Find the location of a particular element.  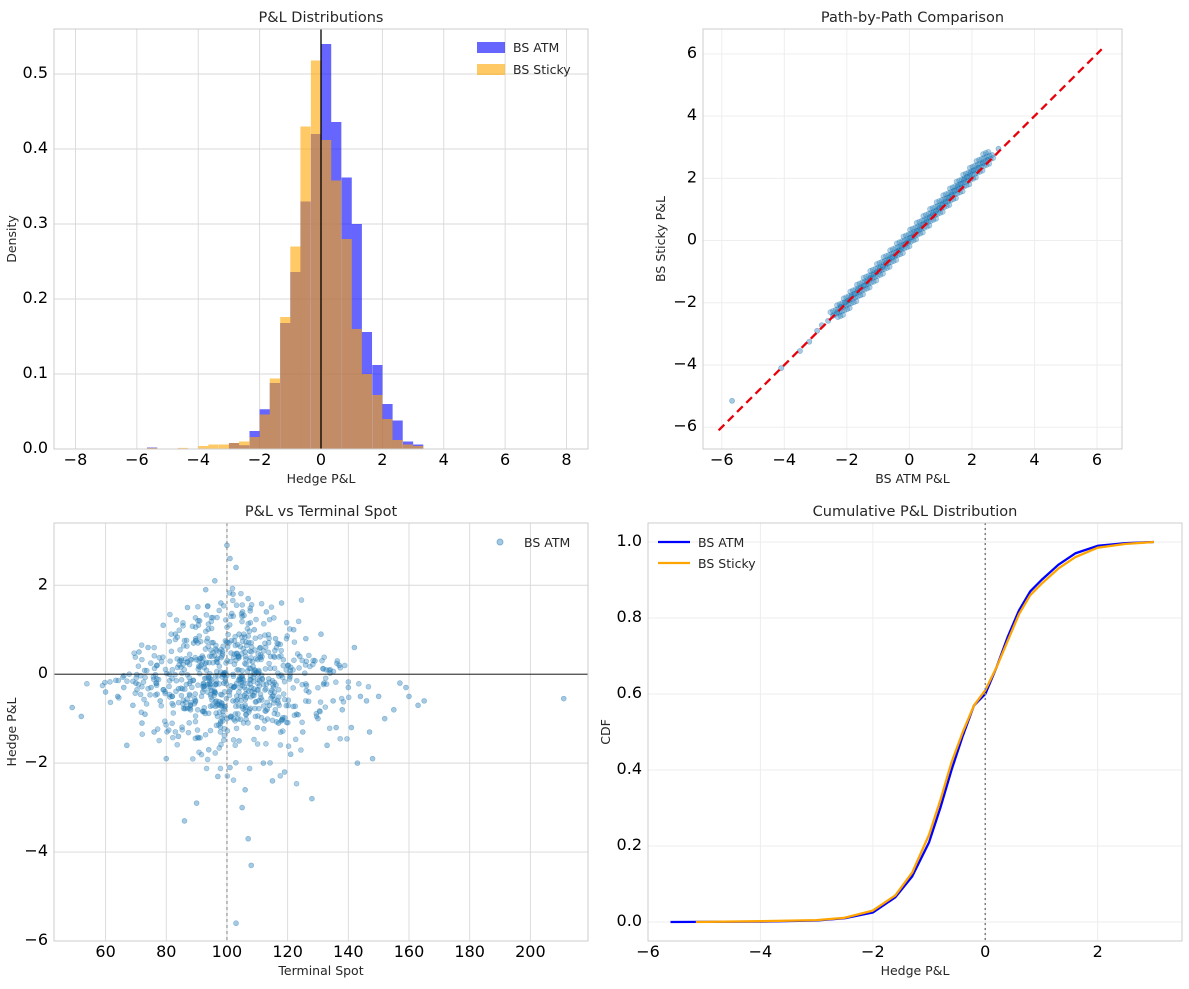

histogram-bar-bs-atm is located at coordinates (397, 434).